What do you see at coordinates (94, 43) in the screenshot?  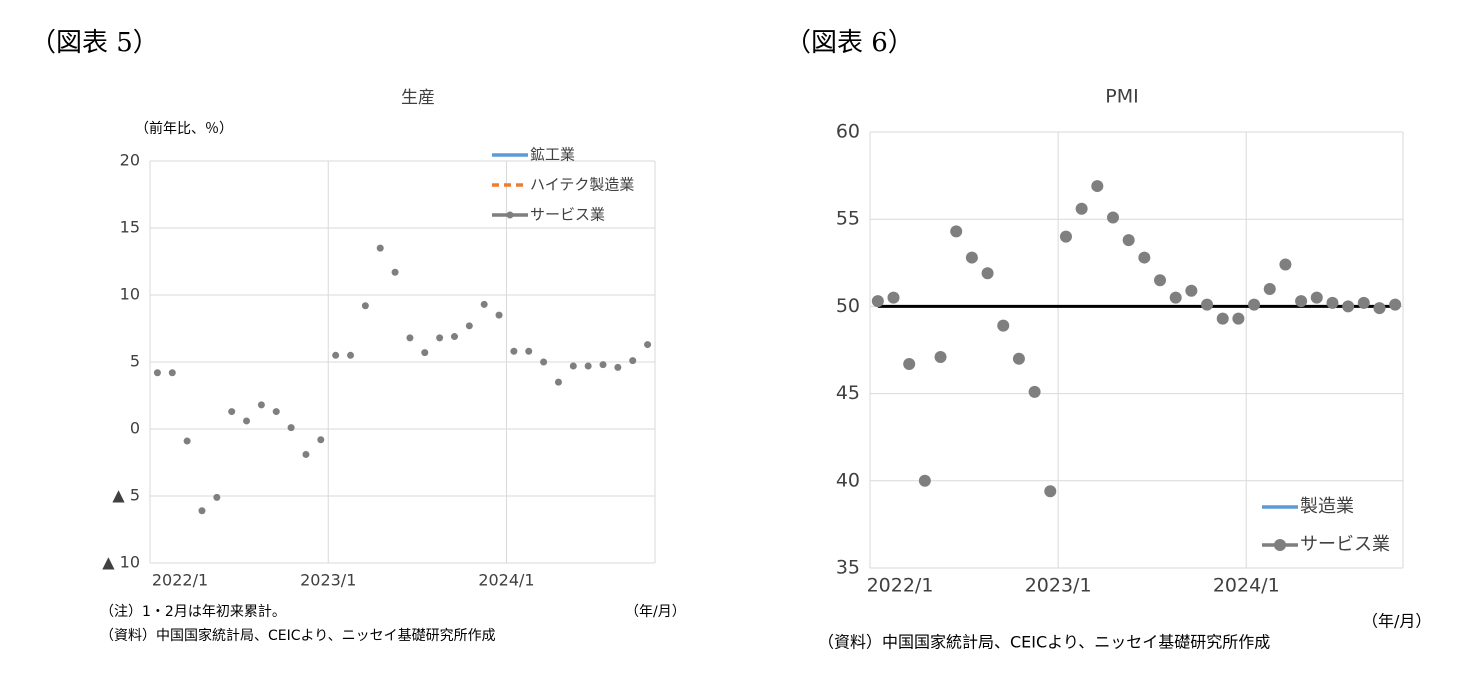 I see `figure-label: （図表 5）` at bounding box center [94, 43].